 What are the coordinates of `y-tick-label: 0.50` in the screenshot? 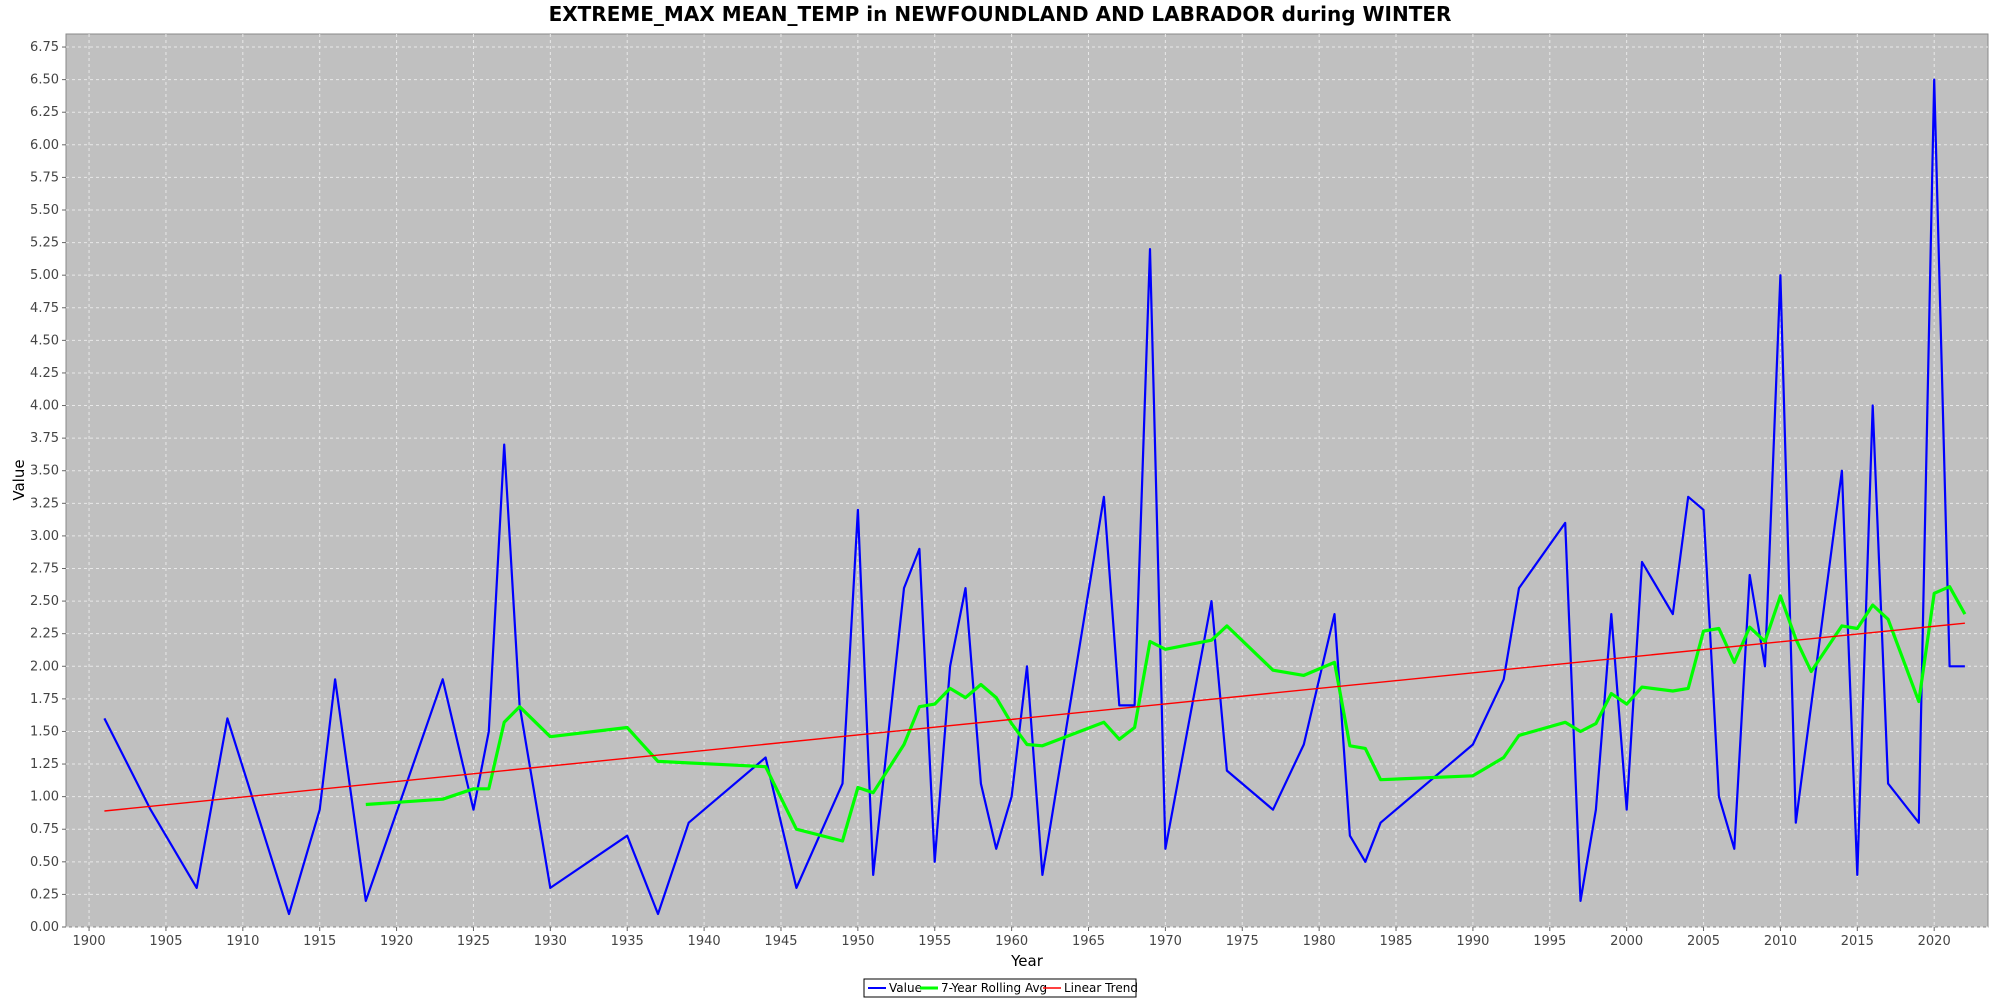 It's located at (44, 862).